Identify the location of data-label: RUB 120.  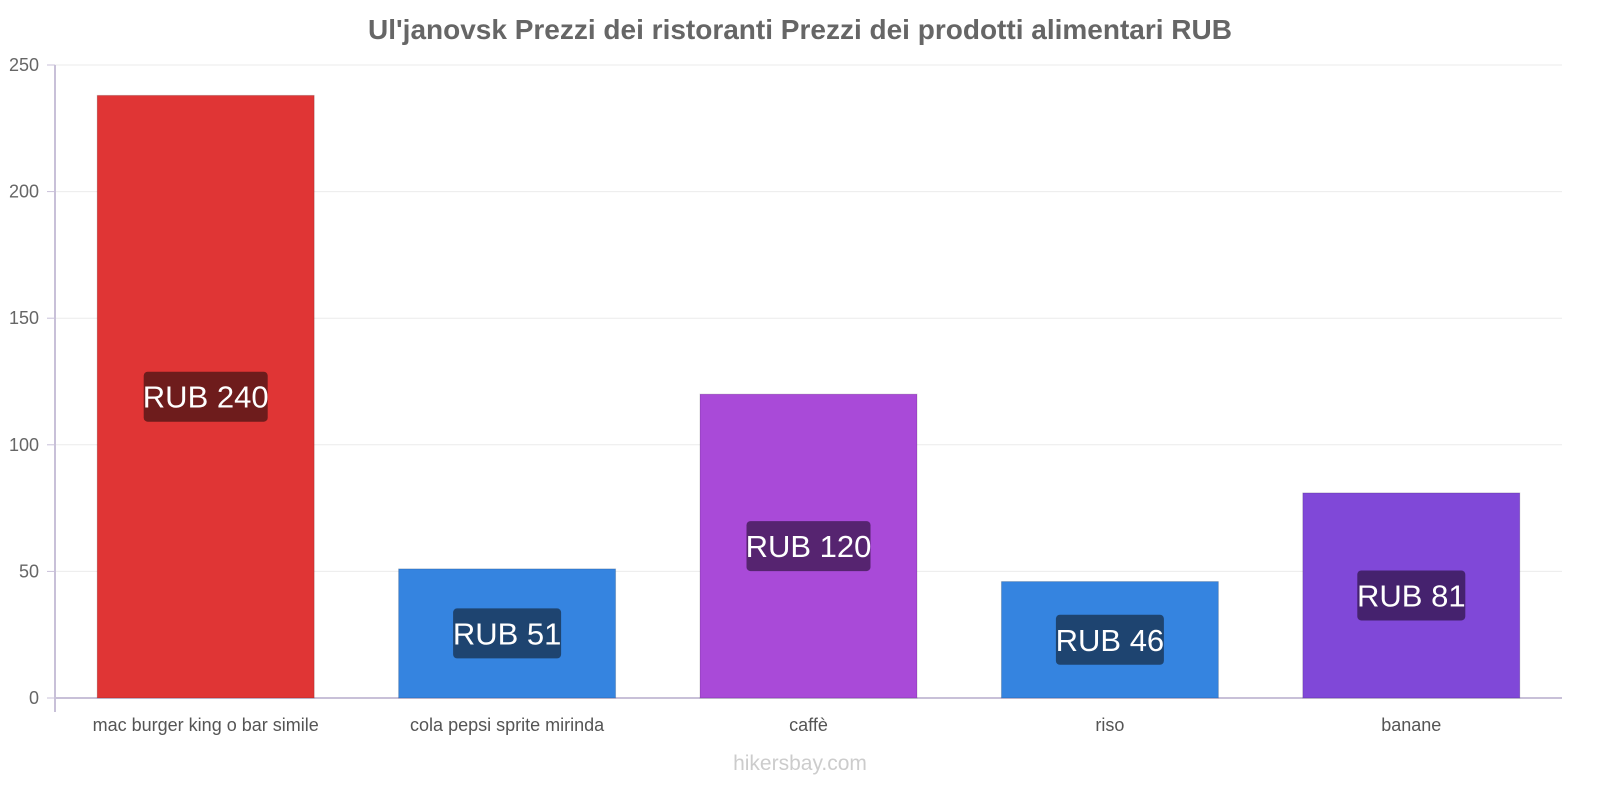
(809, 546).